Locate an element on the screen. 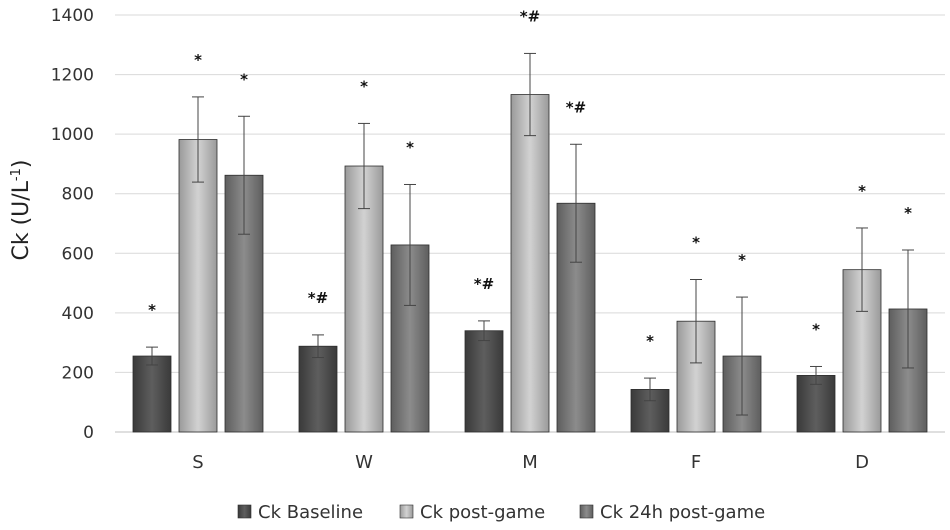 The image size is (950, 530). legend-item: Ck post-game is located at coordinates (472, 512).